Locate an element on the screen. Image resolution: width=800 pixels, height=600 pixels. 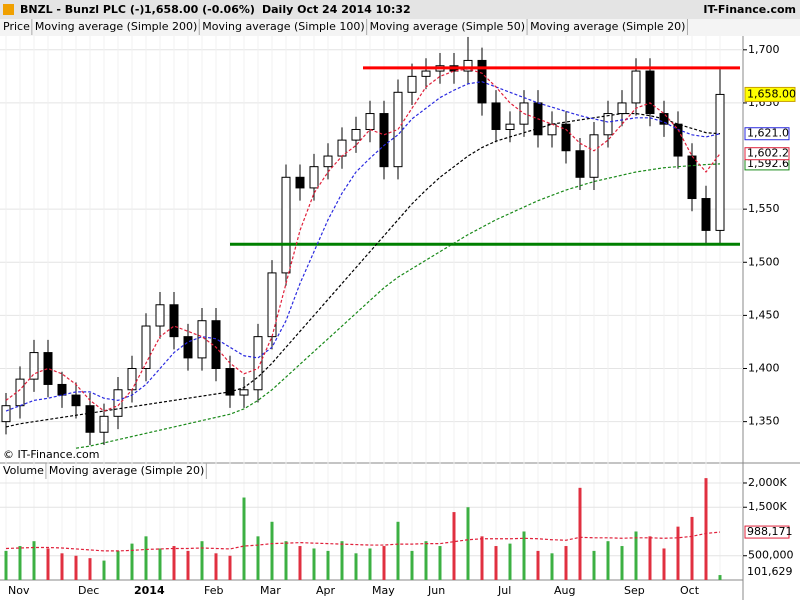
y-tick-label: 1,350 is located at coordinates (764, 421).